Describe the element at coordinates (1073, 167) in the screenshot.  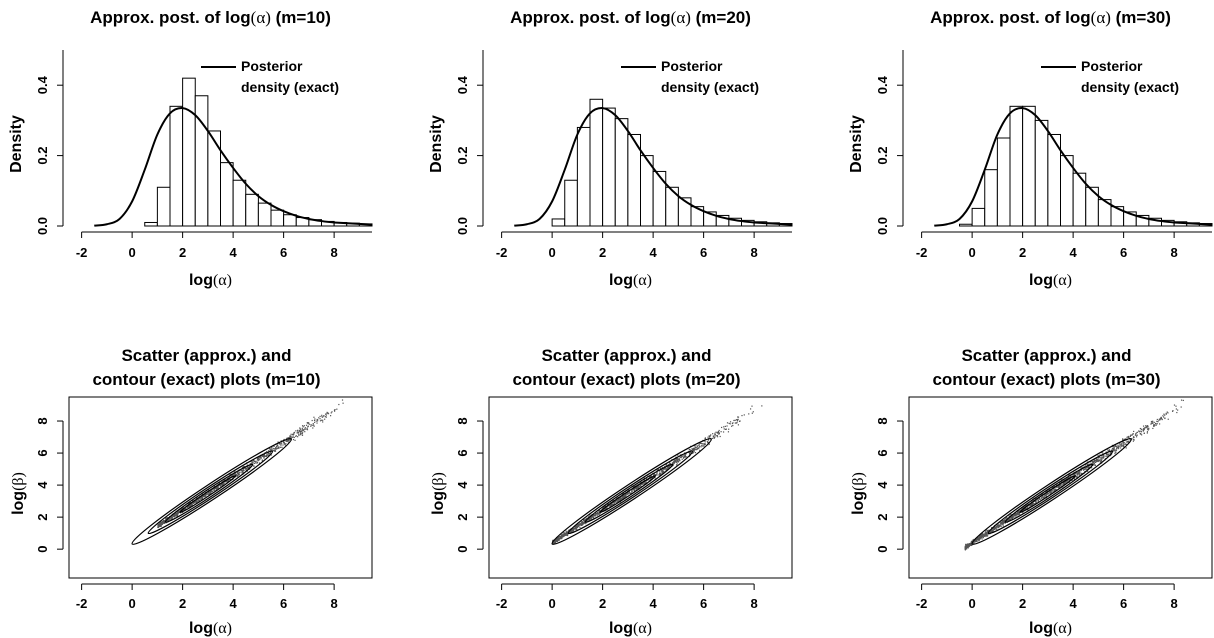
I see `density-curve` at that location.